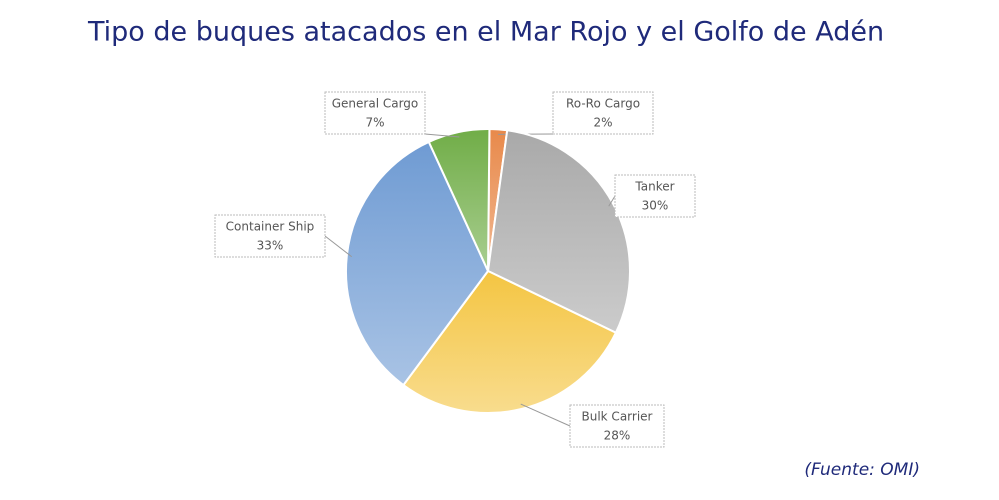  What do you see at coordinates (270, 227) in the screenshot?
I see `slice-label: Container Ship` at bounding box center [270, 227].